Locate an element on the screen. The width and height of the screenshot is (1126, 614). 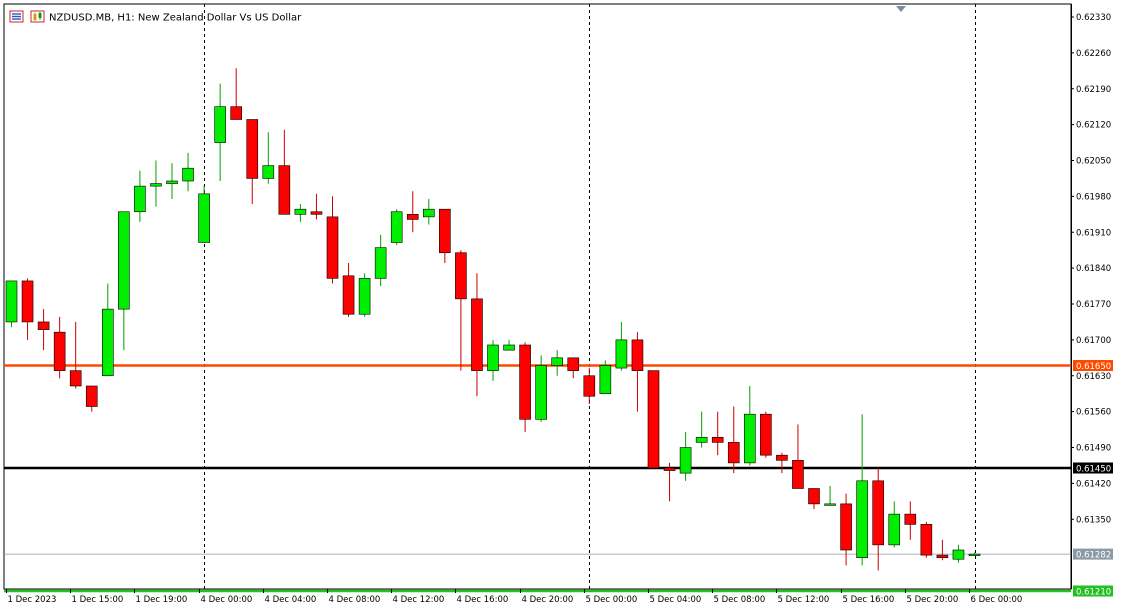
time-tick-label: 4 Dec 00:00 is located at coordinates (227, 600).